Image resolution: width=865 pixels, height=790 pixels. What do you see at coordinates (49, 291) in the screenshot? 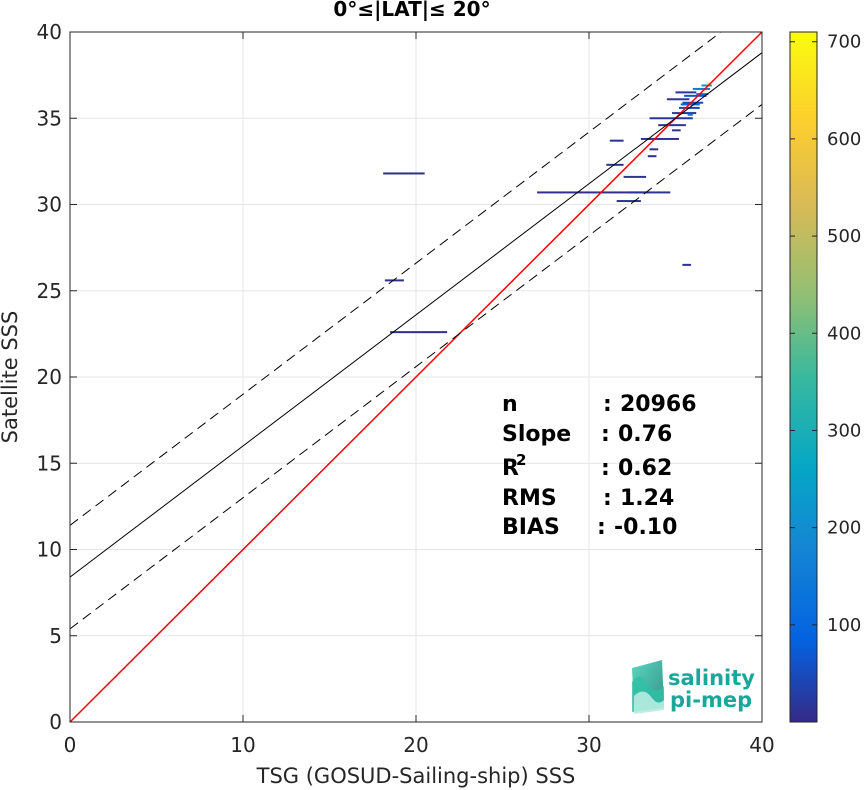
I see `y-tick-label: 25` at bounding box center [49, 291].